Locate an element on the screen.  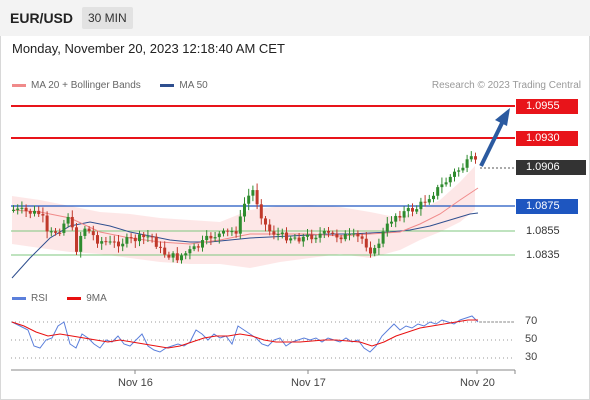
x-label-nov20: Nov 20 is located at coordinates (477, 383).